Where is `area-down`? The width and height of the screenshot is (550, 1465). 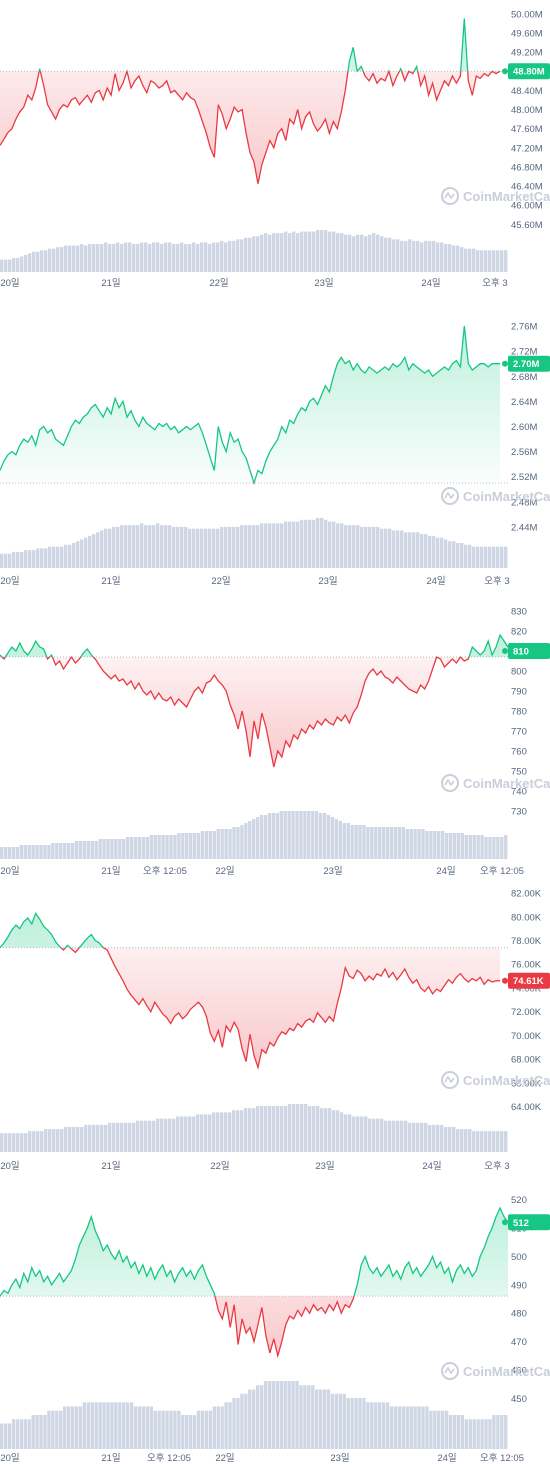 area-down is located at coordinates (250, 1007).